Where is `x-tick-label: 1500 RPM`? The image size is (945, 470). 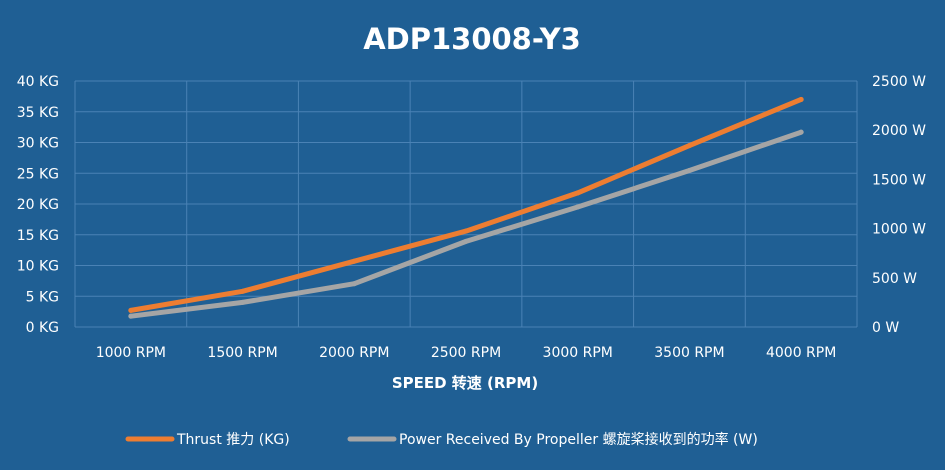
x-tick-label: 1500 RPM is located at coordinates (242, 353).